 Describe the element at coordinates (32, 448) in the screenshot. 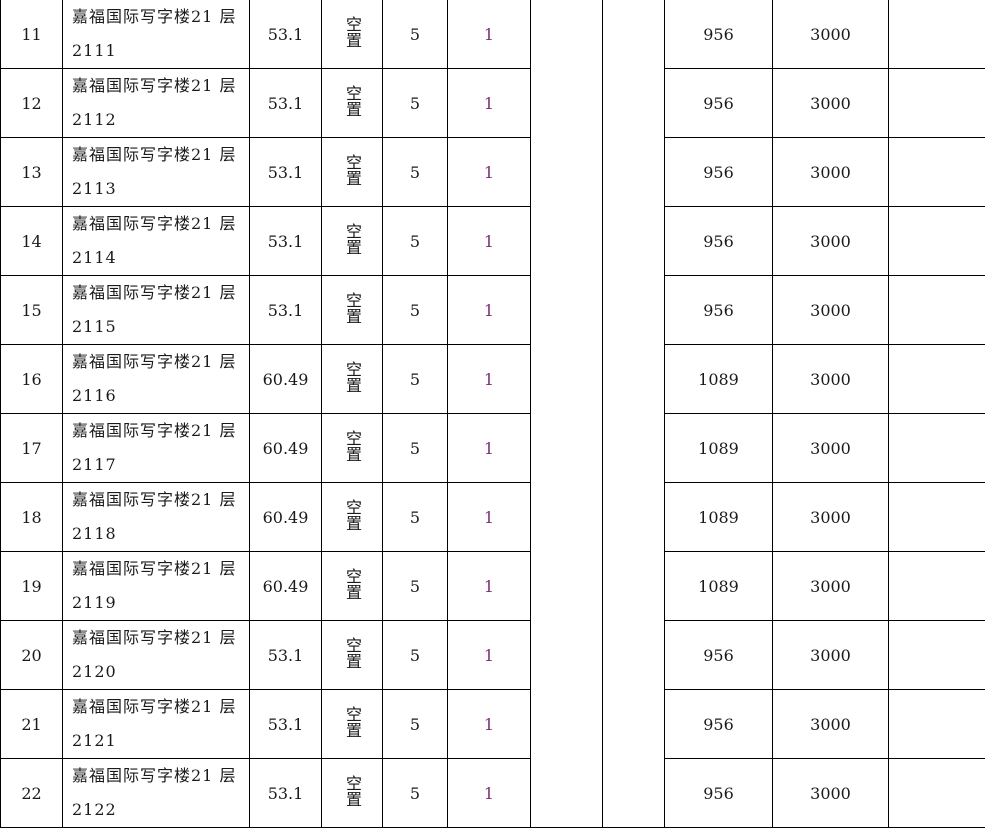

I see `row-number-cell: 17` at that location.